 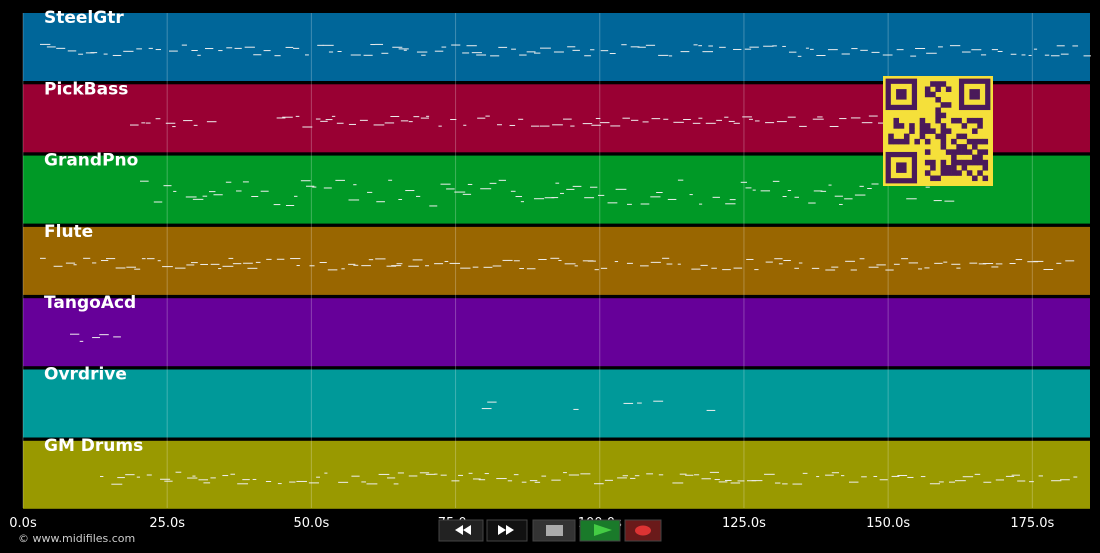 What do you see at coordinates (556, 401) in the screenshot?
I see `track-lane: Ovrdrive` at bounding box center [556, 401].